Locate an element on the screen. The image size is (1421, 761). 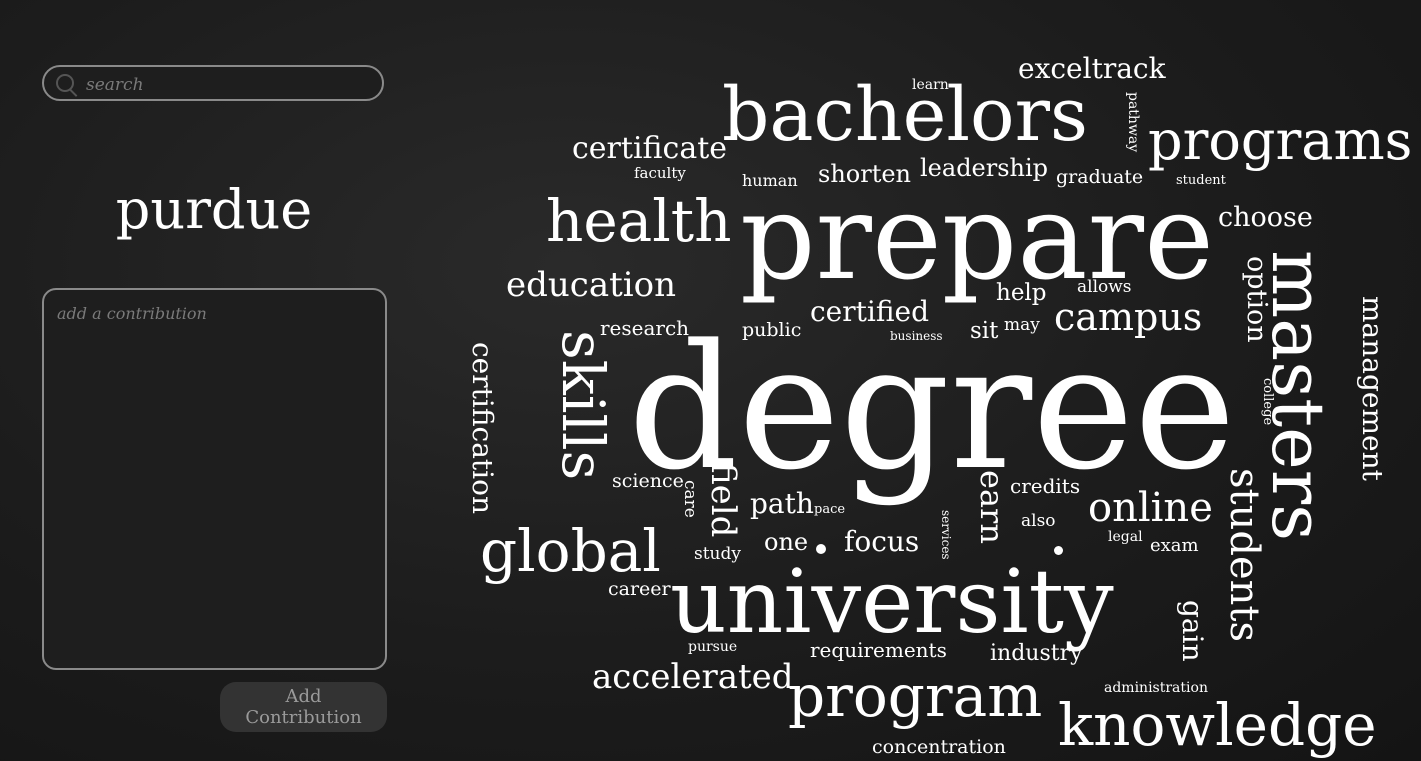
word-path: path is located at coordinates (782, 503).